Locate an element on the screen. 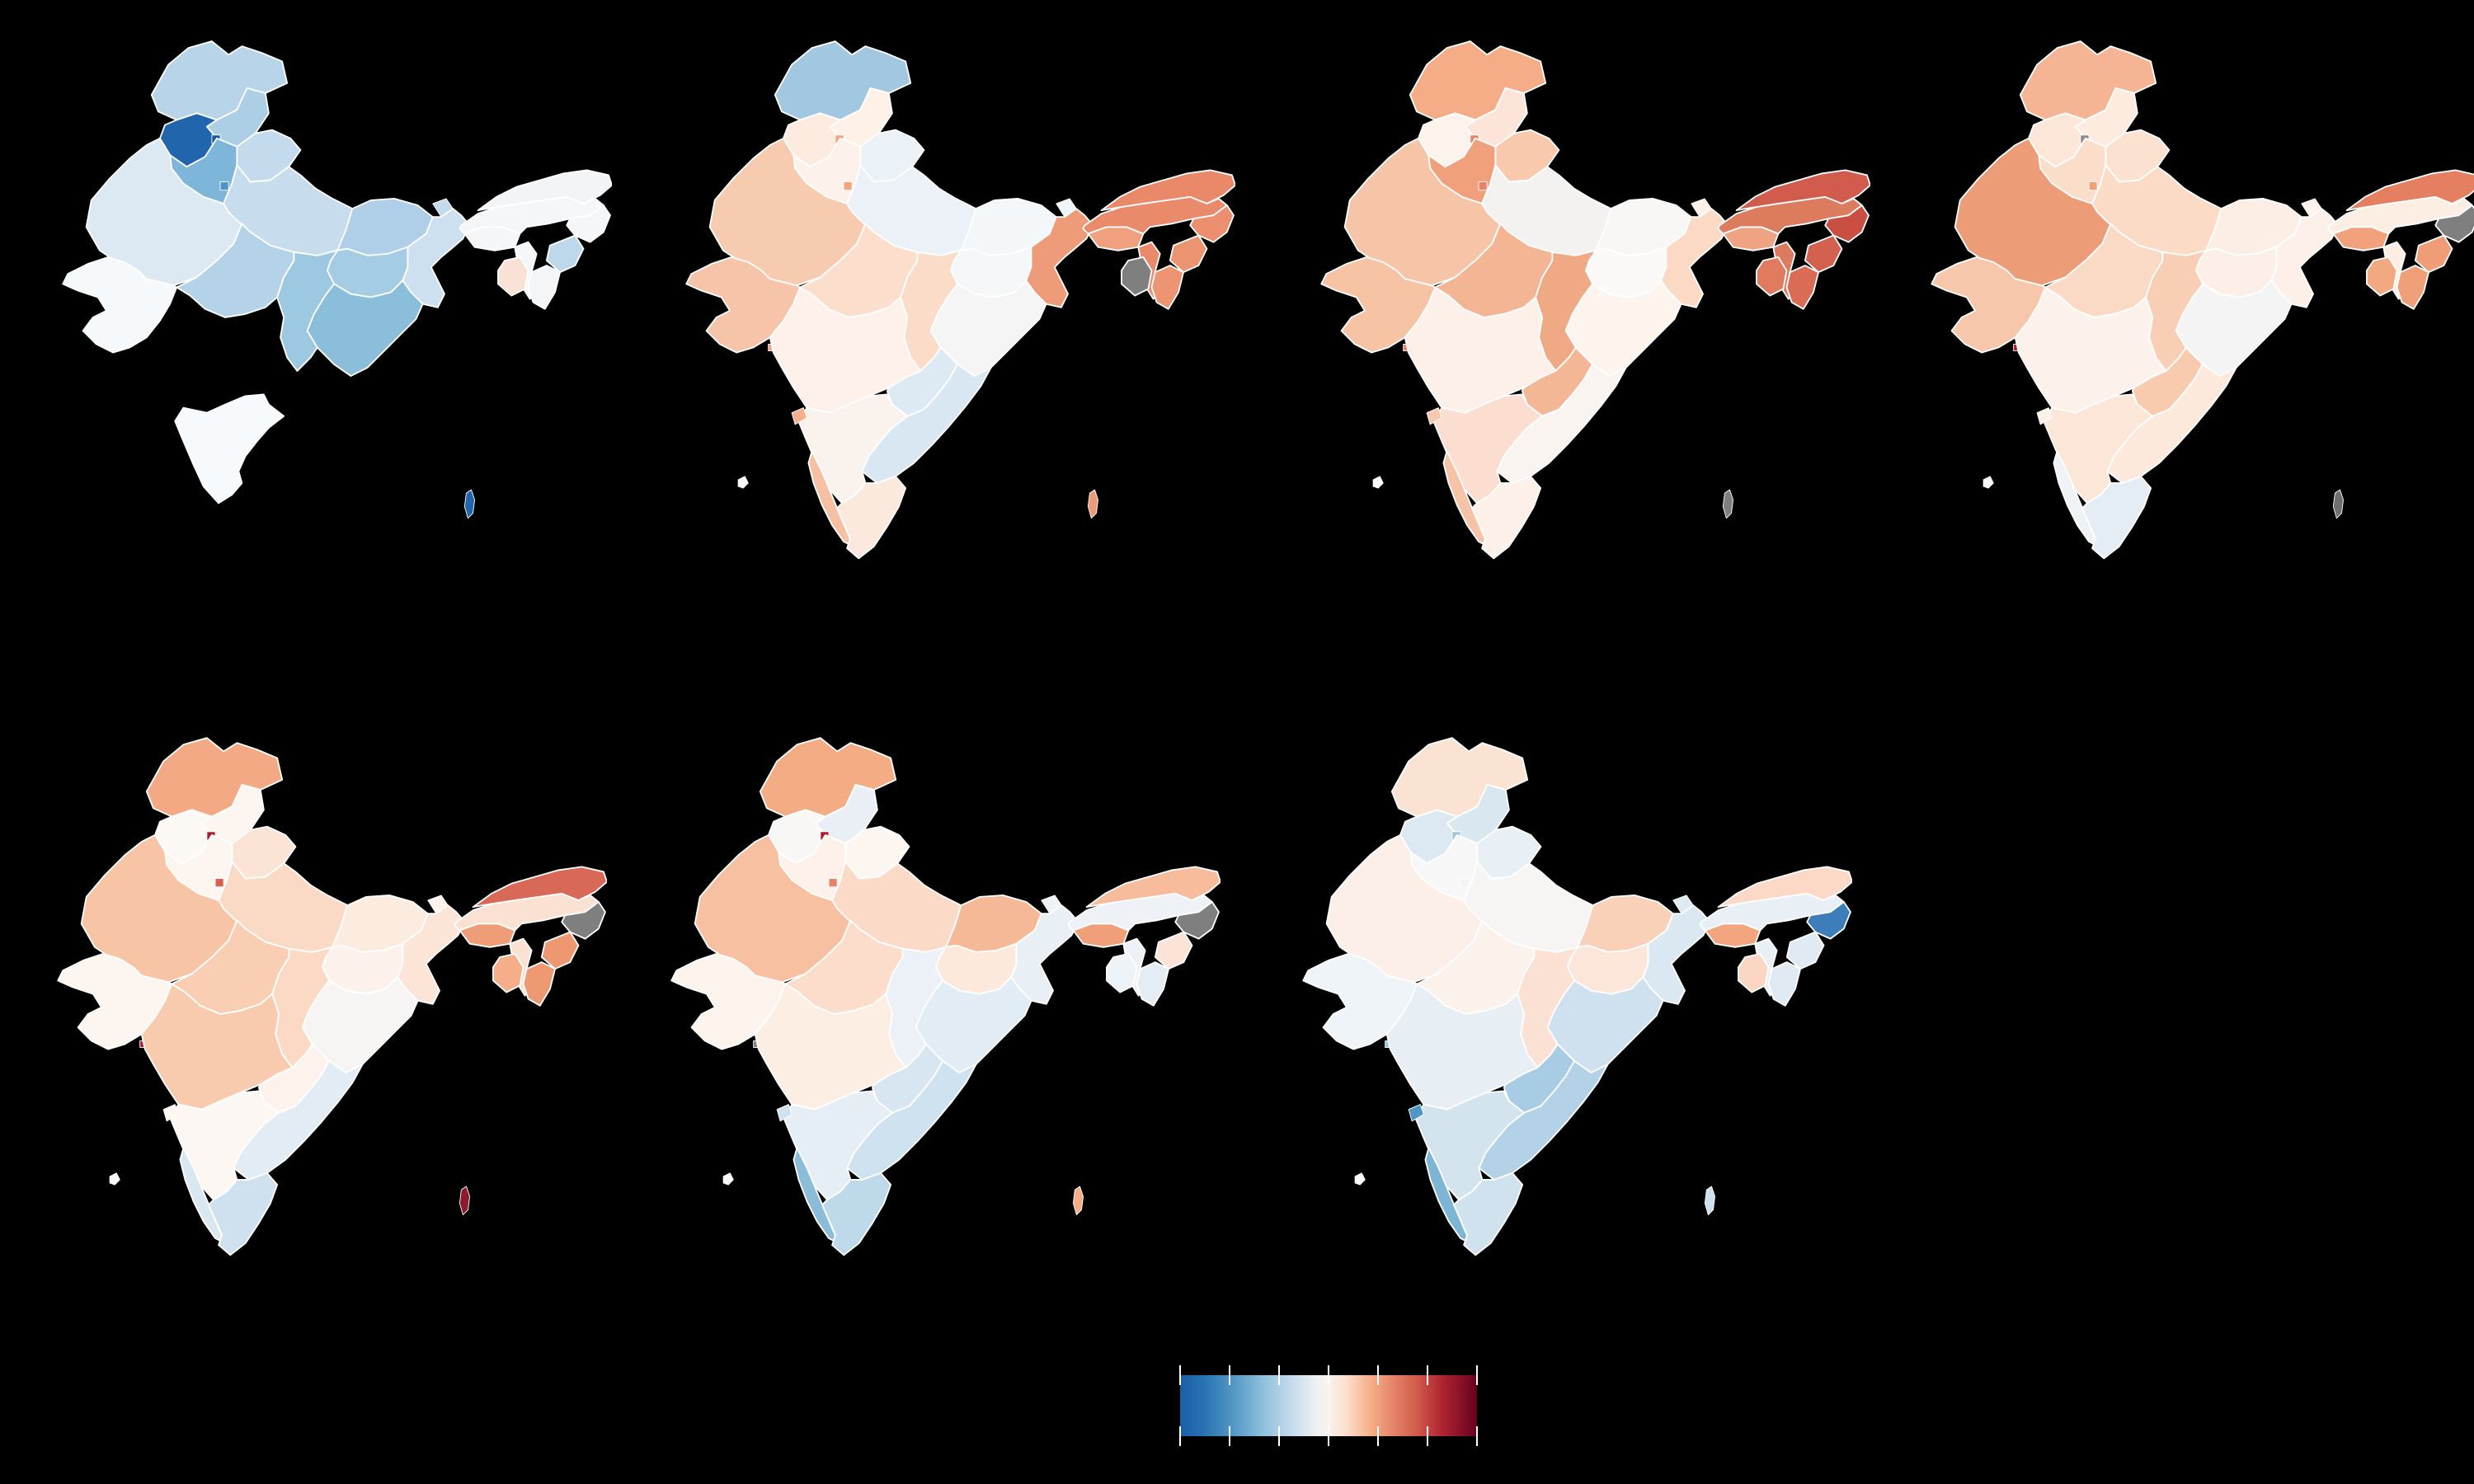 The image size is (2474, 1484). map-1-state-gj is located at coordinates (120, 305).